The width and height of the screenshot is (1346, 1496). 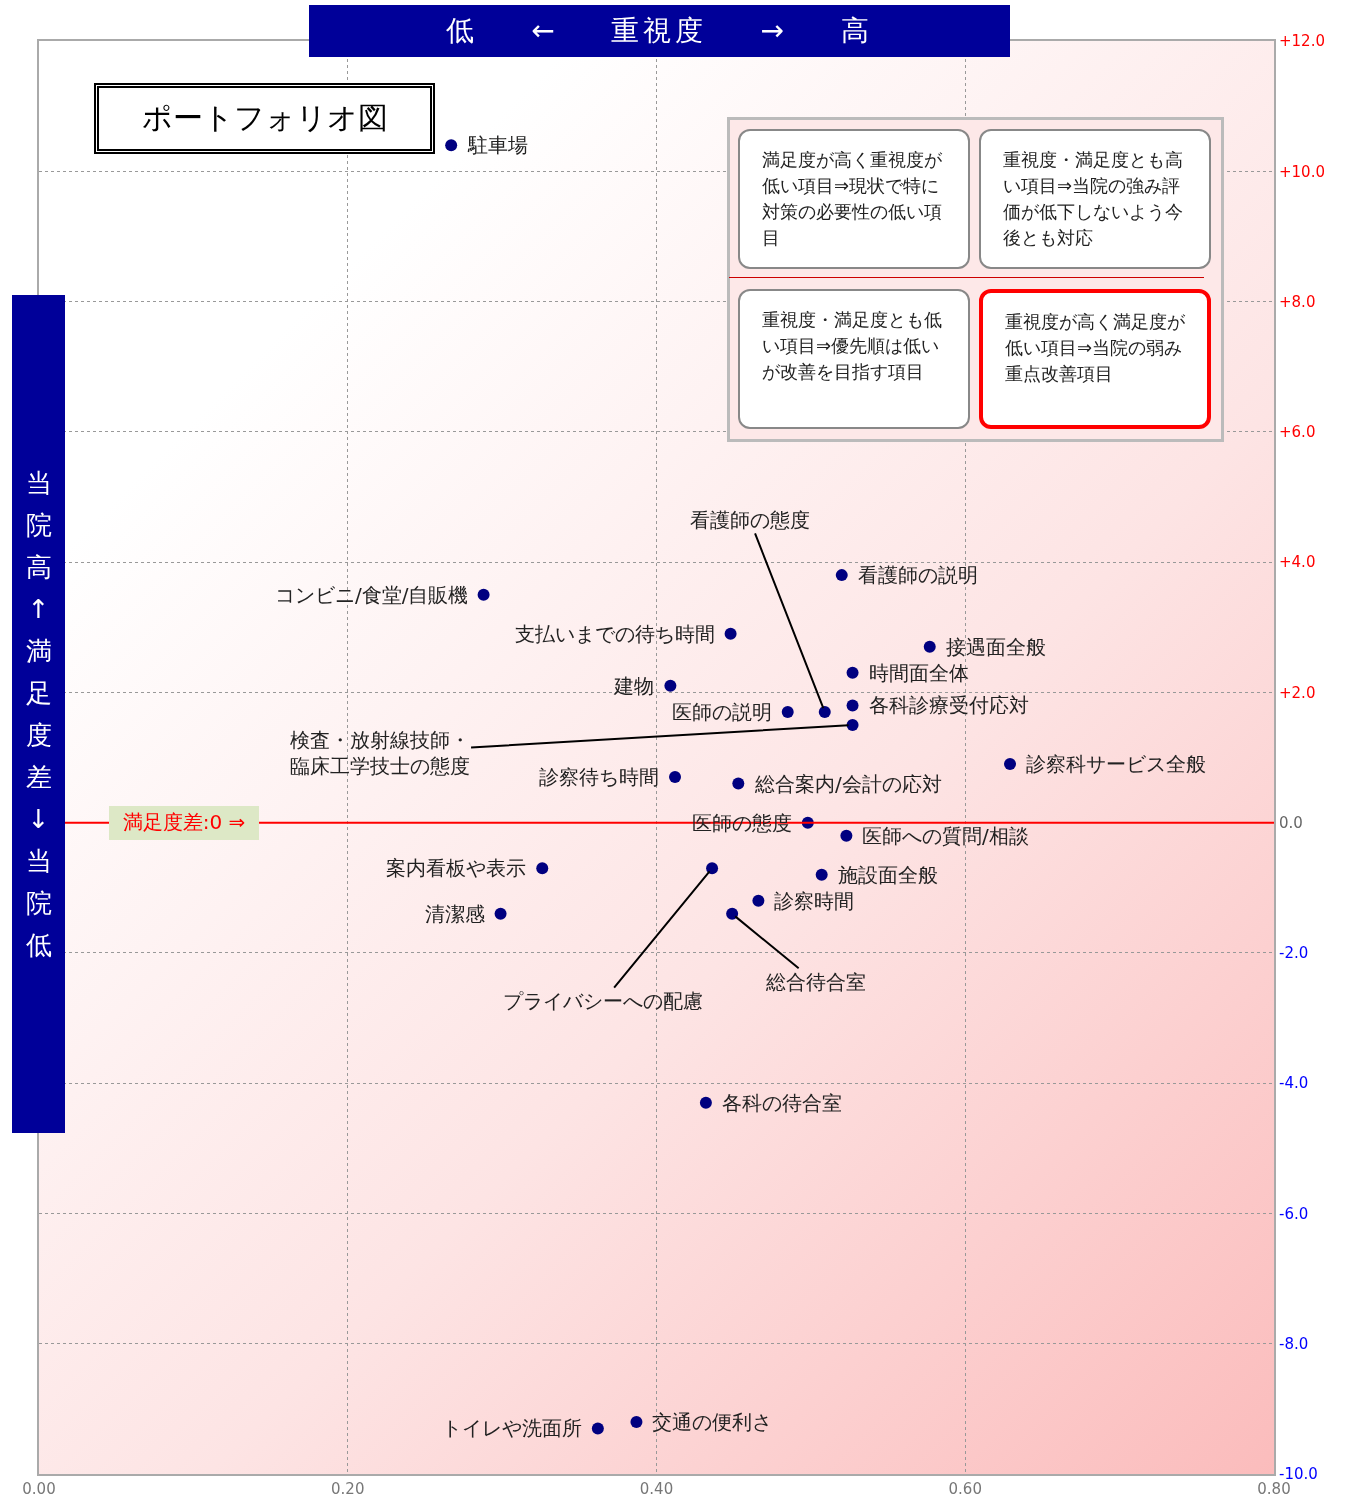 What do you see at coordinates (750, 520) in the screenshot?
I see `annotation: 看護師の態度` at bounding box center [750, 520].